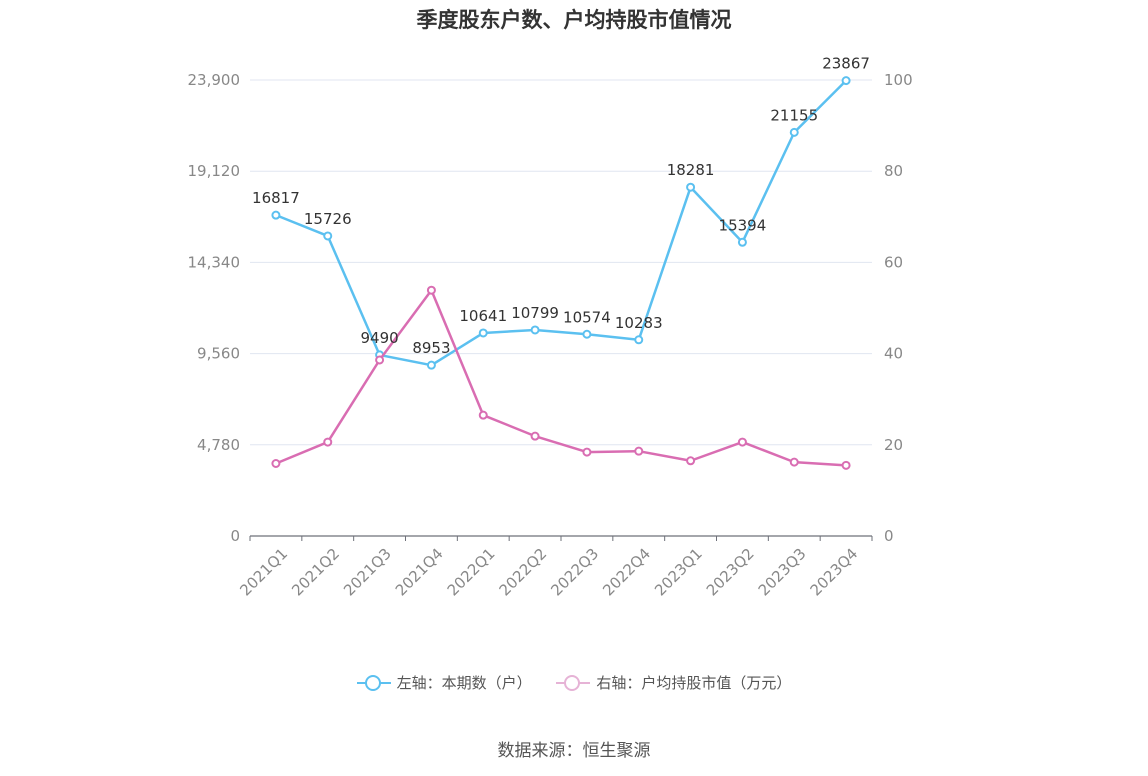  What do you see at coordinates (893, 445) in the screenshot?
I see `y-right-tick-label: 20` at bounding box center [893, 445].